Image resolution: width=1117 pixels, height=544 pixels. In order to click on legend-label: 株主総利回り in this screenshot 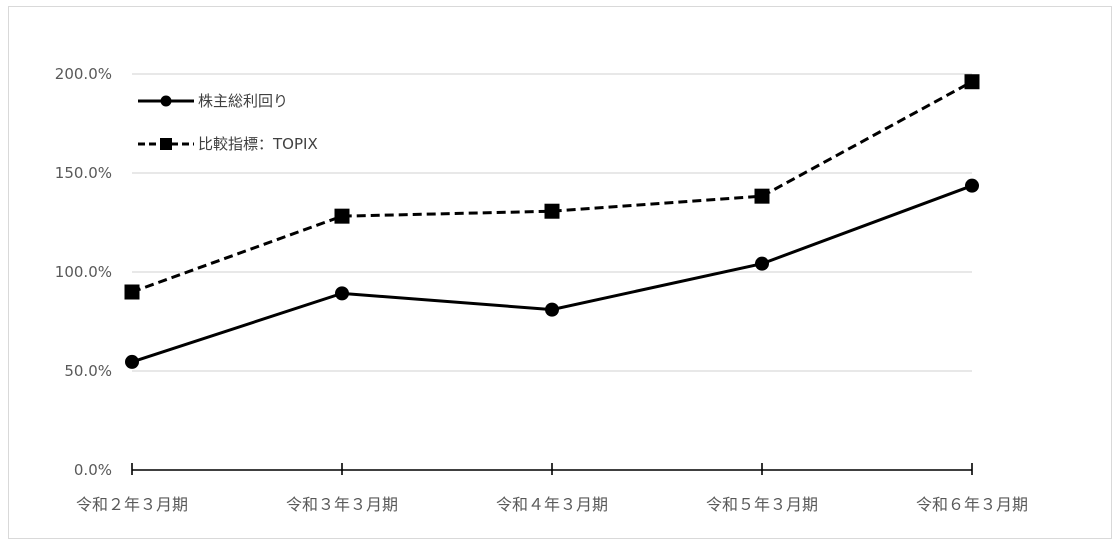, I will do `click(243, 101)`.